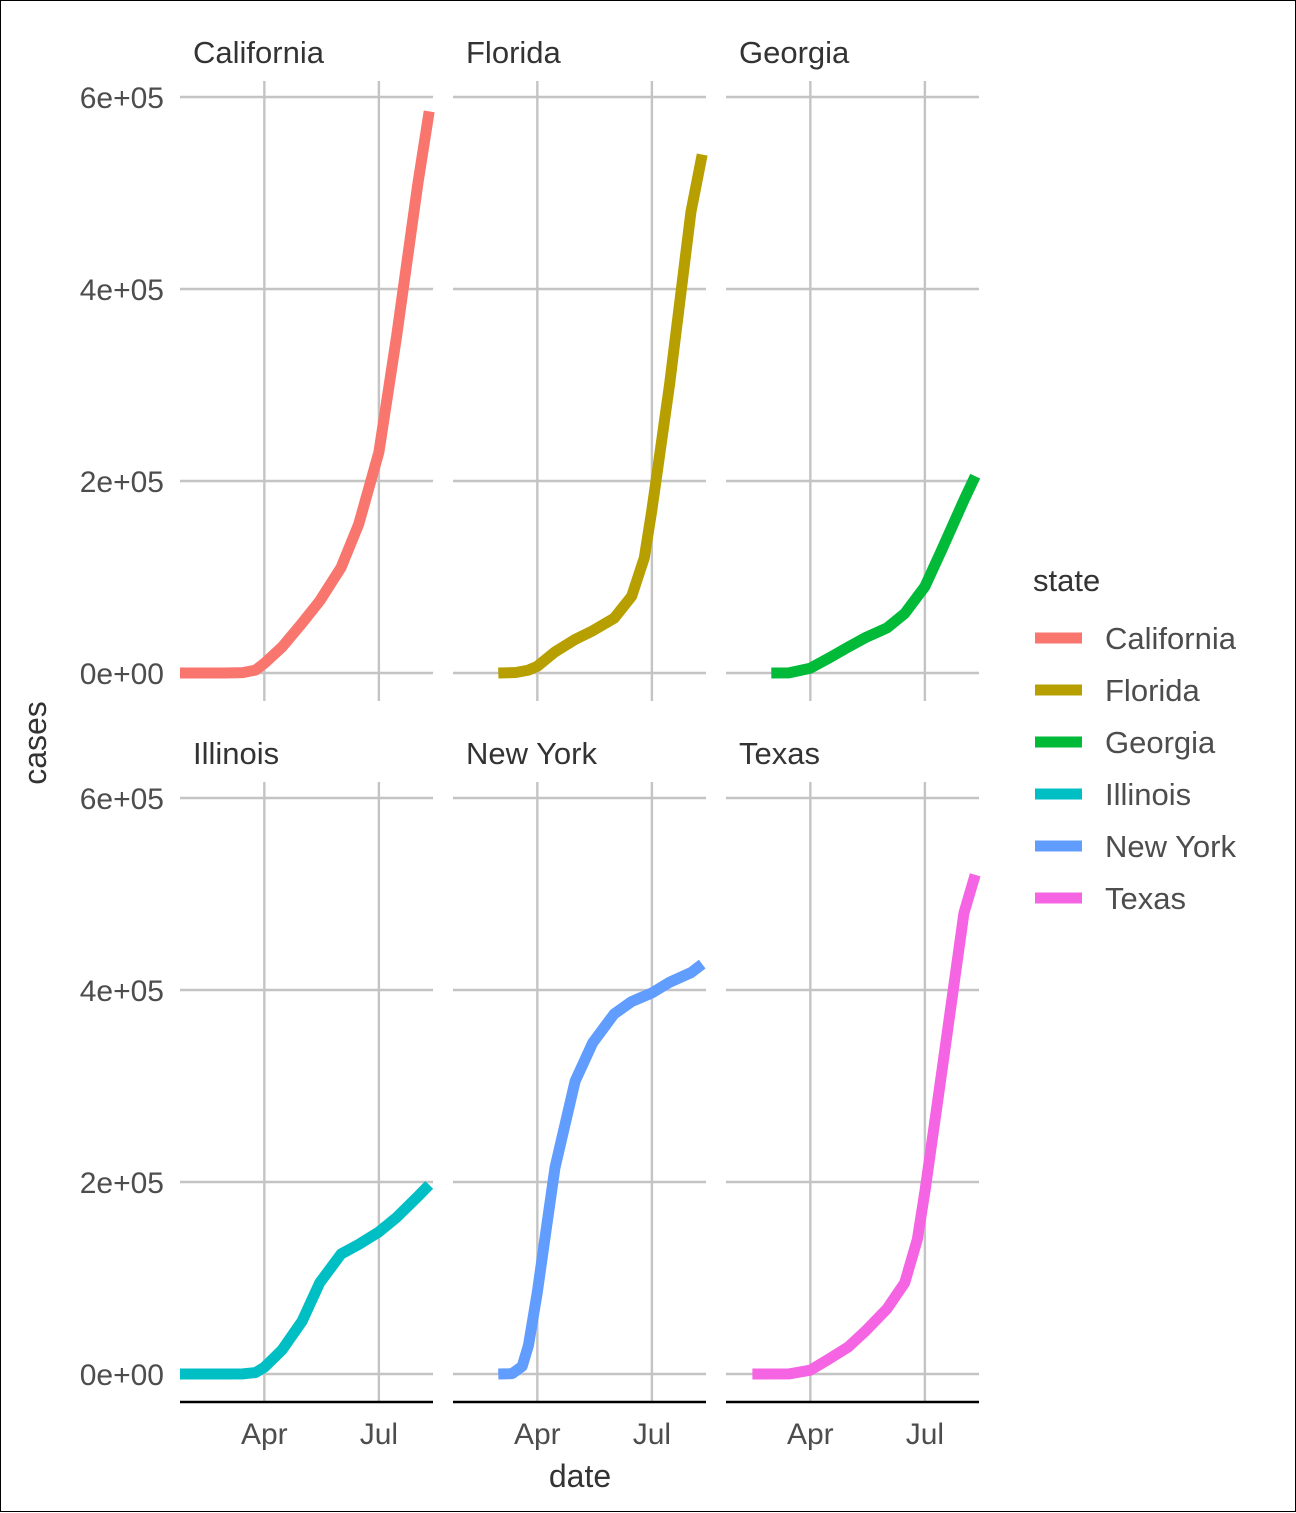 This screenshot has width=1296, height=1513. Describe the element at coordinates (307, 1280) in the screenshot. I see `series-line-illinois` at that location.